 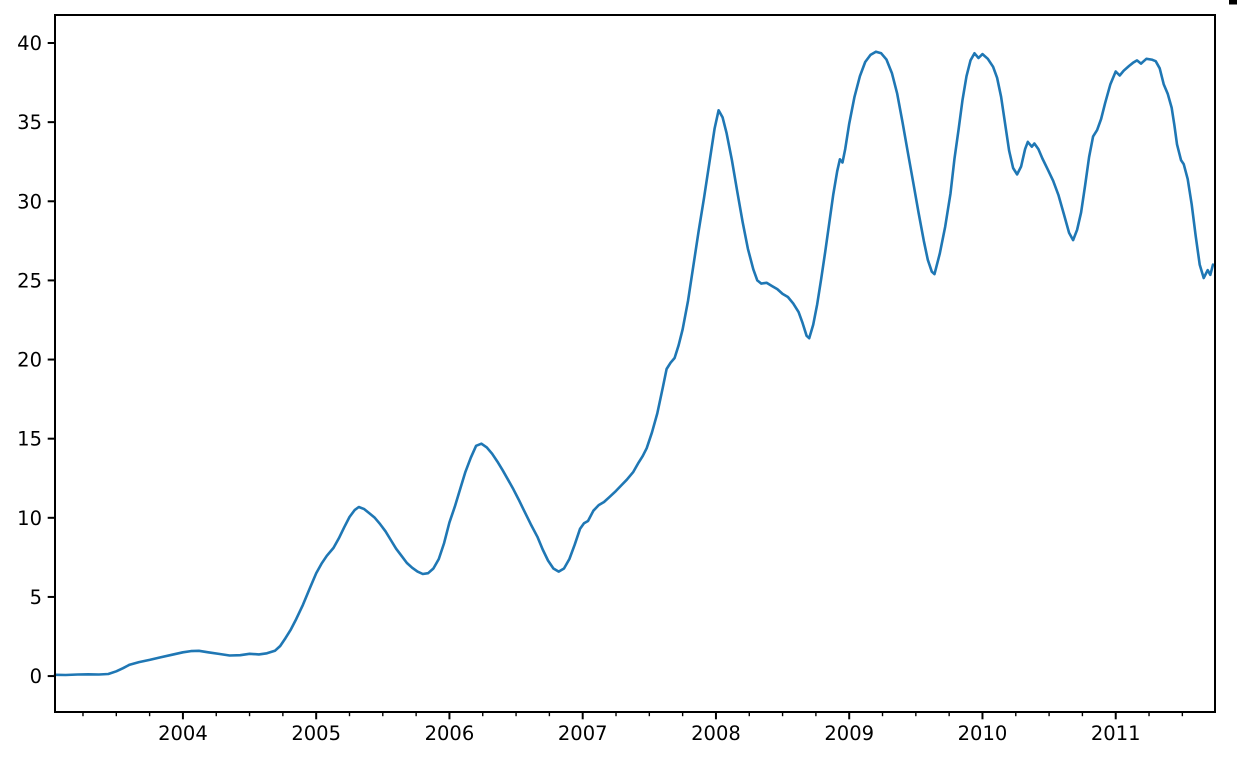 I want to click on tick-label-2006: 2006, so click(x=450, y=733).